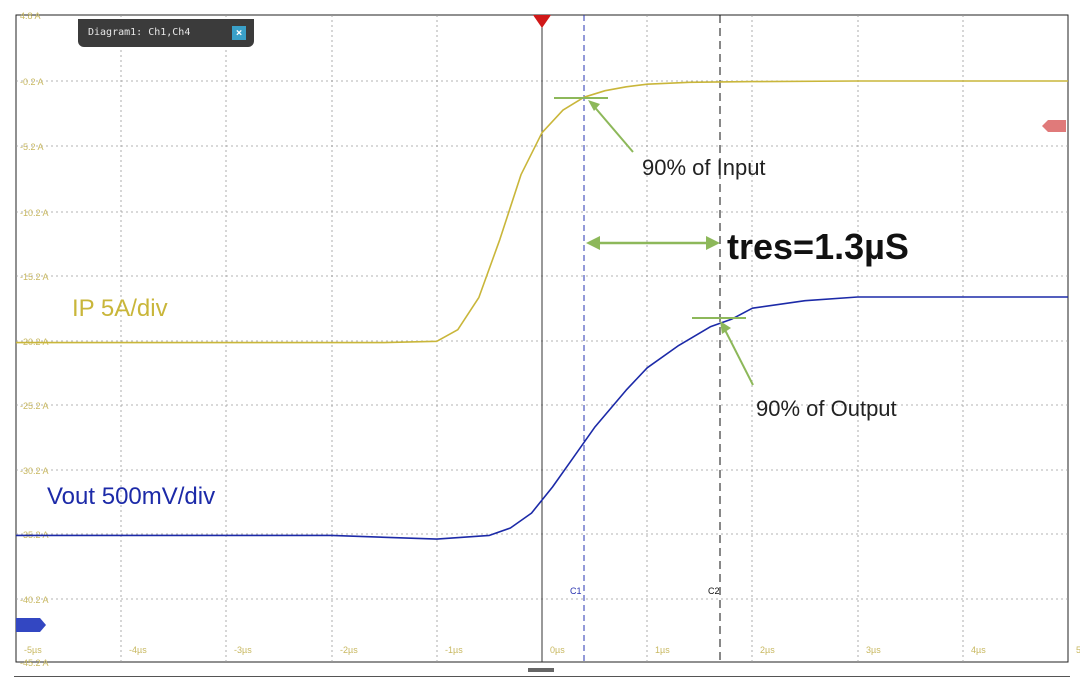 The image size is (1080, 684). What do you see at coordinates (612, 128) in the screenshot?
I see `input-90-arrow` at bounding box center [612, 128].